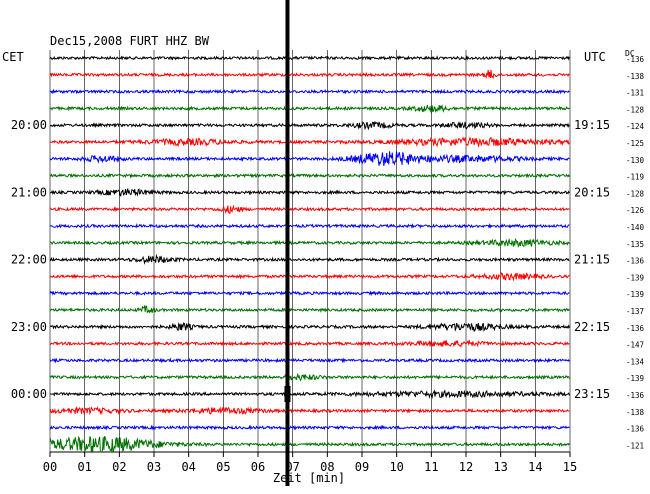  I want to click on dc-offset-label: -125, so click(635, 143).